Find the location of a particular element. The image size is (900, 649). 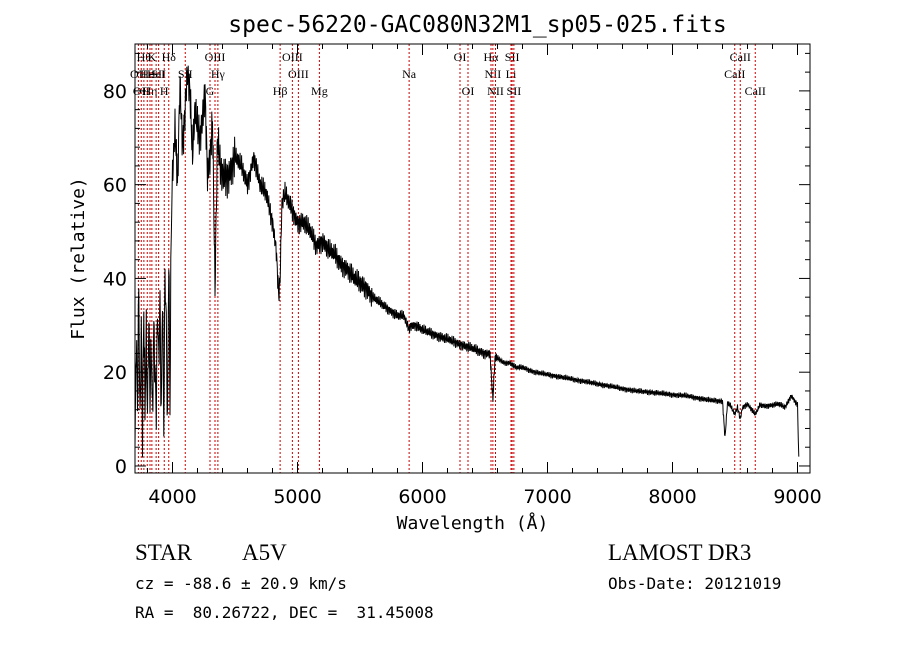

line-label: He is located at coordinates (147, 74).